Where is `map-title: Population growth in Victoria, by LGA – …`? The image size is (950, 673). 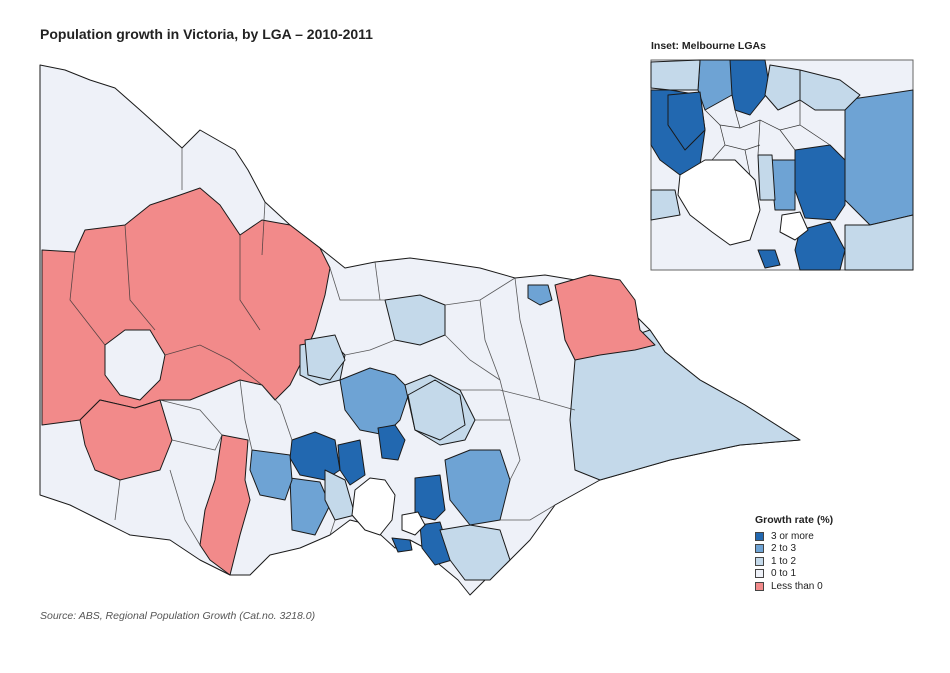 map-title: Population growth in Victoria, by LGA – … is located at coordinates (206, 34).